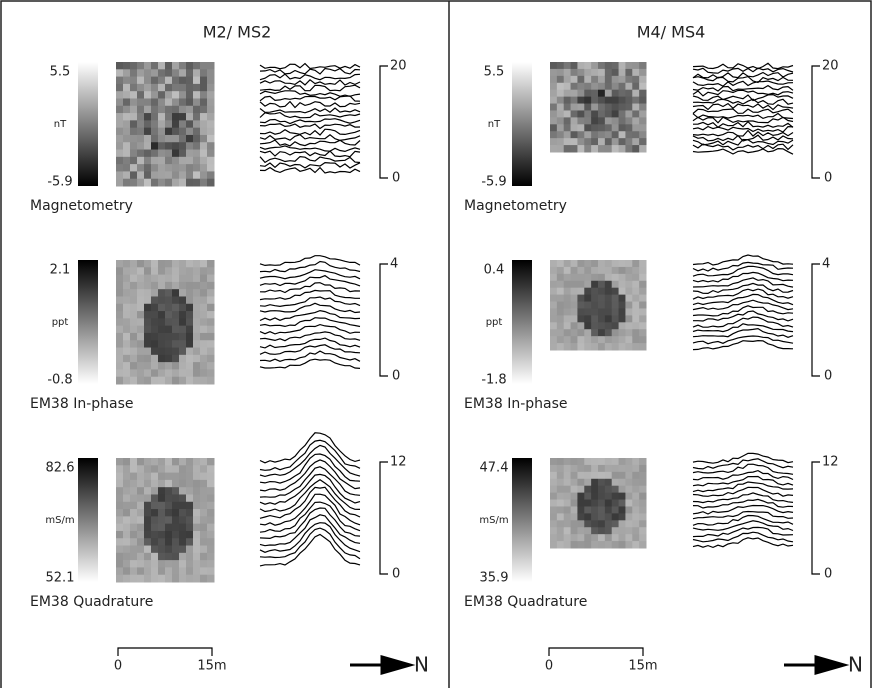 This screenshot has width=872, height=688. What do you see at coordinates (525, 602) in the screenshot?
I see `row-label: EM38 Quadrature` at bounding box center [525, 602].